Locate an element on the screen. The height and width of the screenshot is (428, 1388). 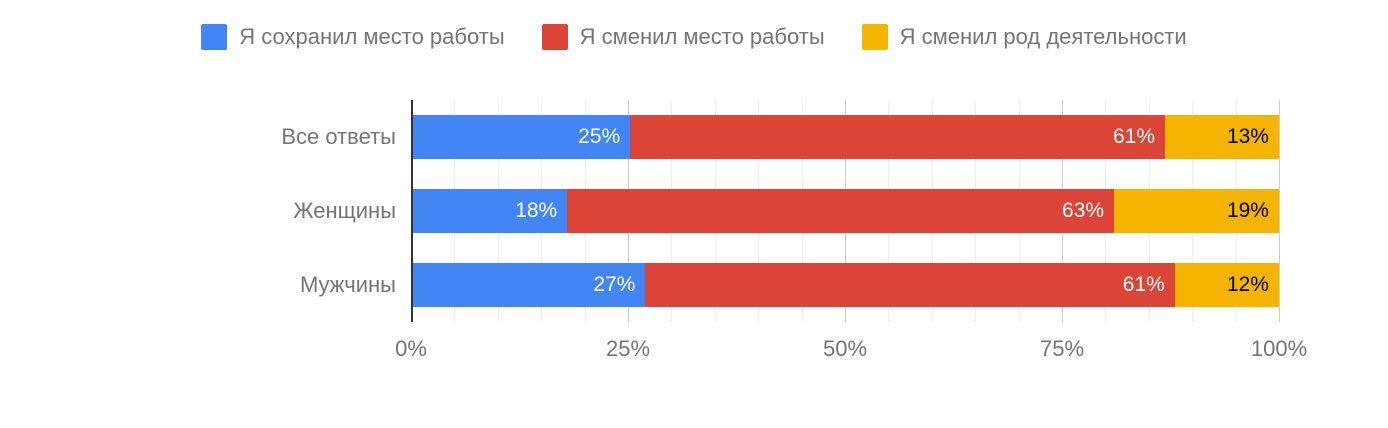
y-axis-baseline is located at coordinates (412, 211).